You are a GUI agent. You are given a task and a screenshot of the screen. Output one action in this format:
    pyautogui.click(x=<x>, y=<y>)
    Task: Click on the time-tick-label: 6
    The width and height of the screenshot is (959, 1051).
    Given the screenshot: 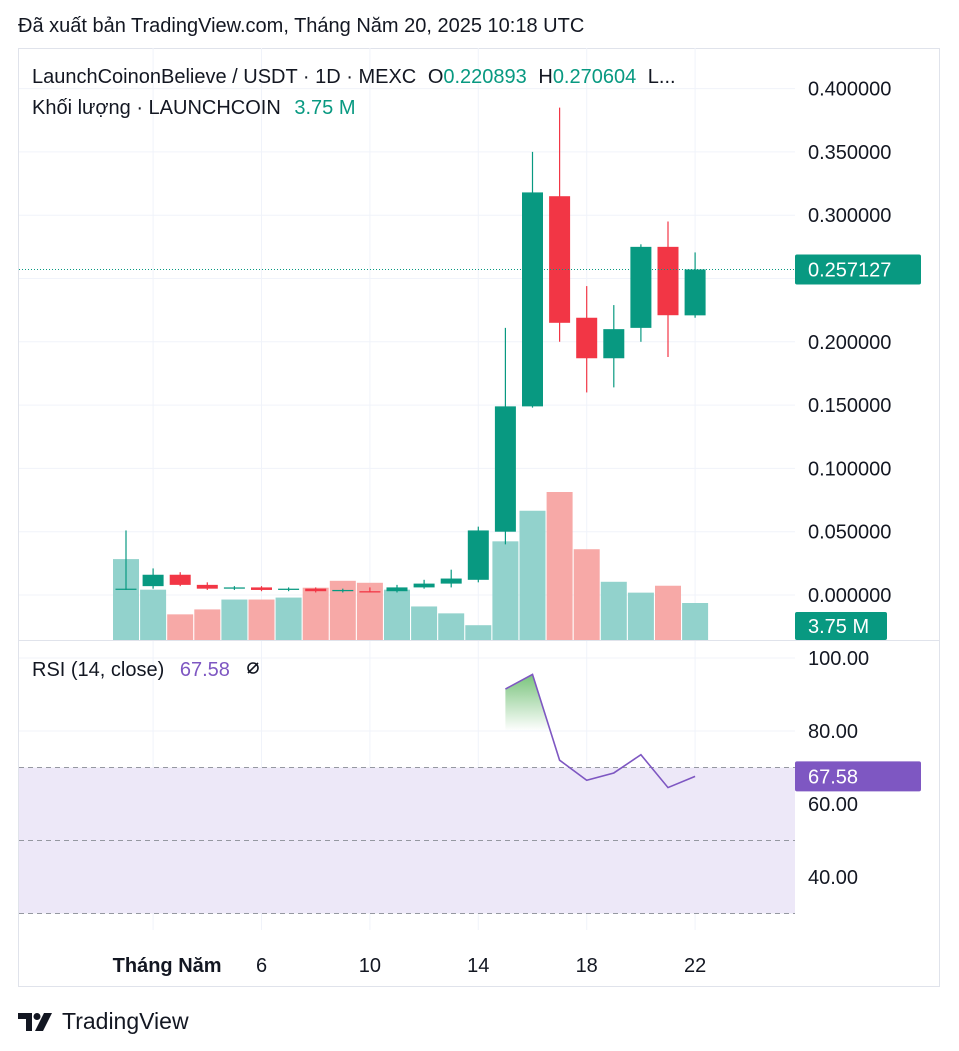 What is the action you would take?
    pyautogui.click(x=261, y=966)
    